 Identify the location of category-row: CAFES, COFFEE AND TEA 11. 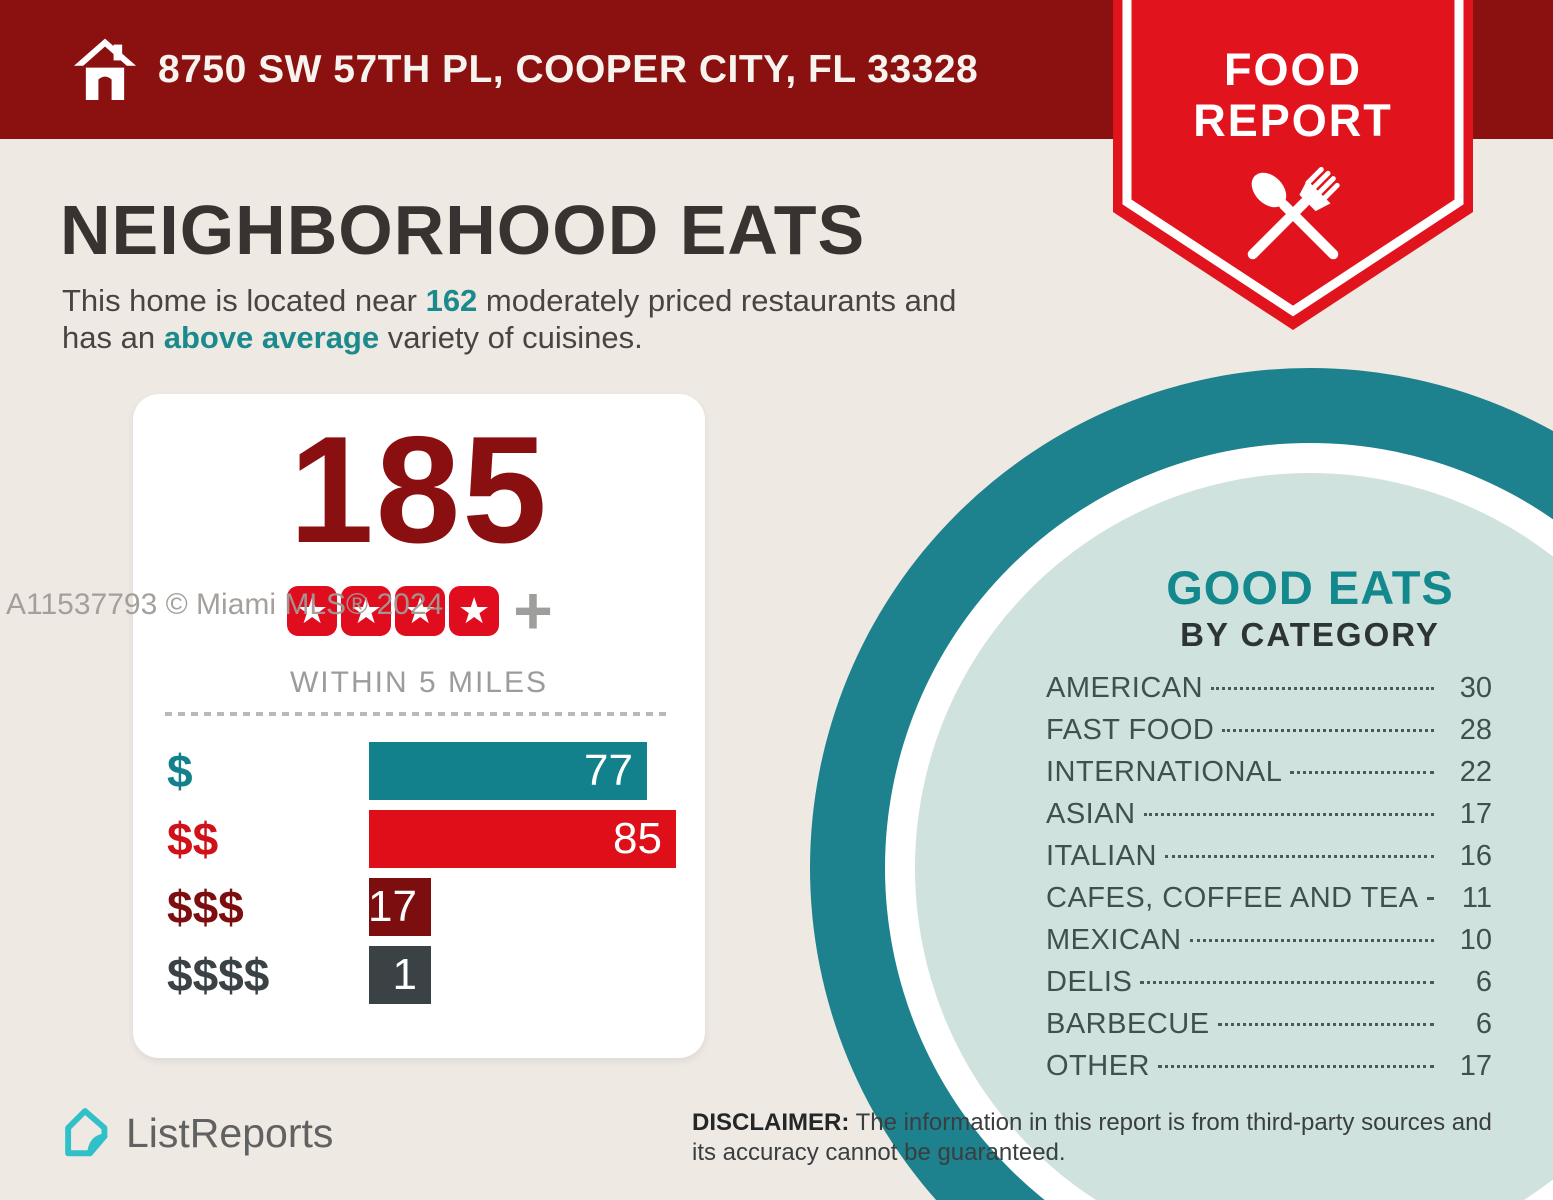
(1269, 903).